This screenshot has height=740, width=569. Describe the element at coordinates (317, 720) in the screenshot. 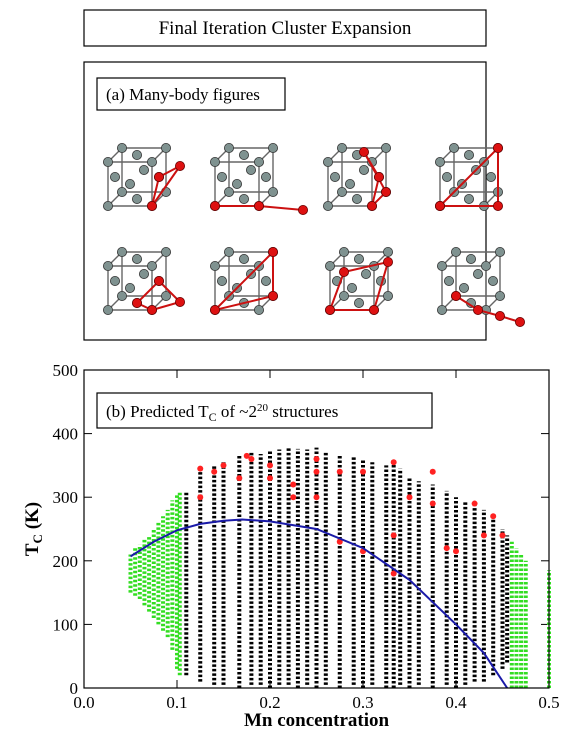

I see `x-axis-label: Mn concentration` at that location.